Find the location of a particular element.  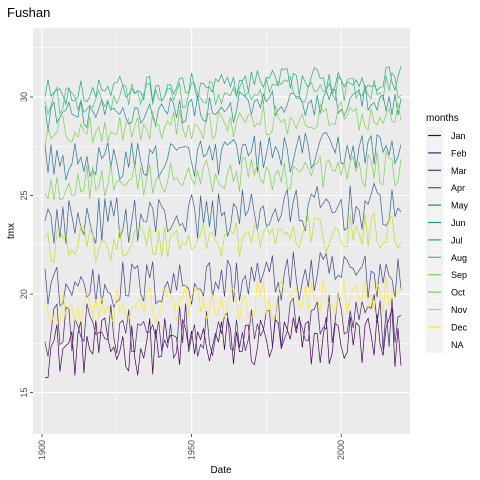

legend: Jan Feb Mar Apr May Jun Jul Aug Sep Oct Nov Dec NA is located at coordinates (447, 240).